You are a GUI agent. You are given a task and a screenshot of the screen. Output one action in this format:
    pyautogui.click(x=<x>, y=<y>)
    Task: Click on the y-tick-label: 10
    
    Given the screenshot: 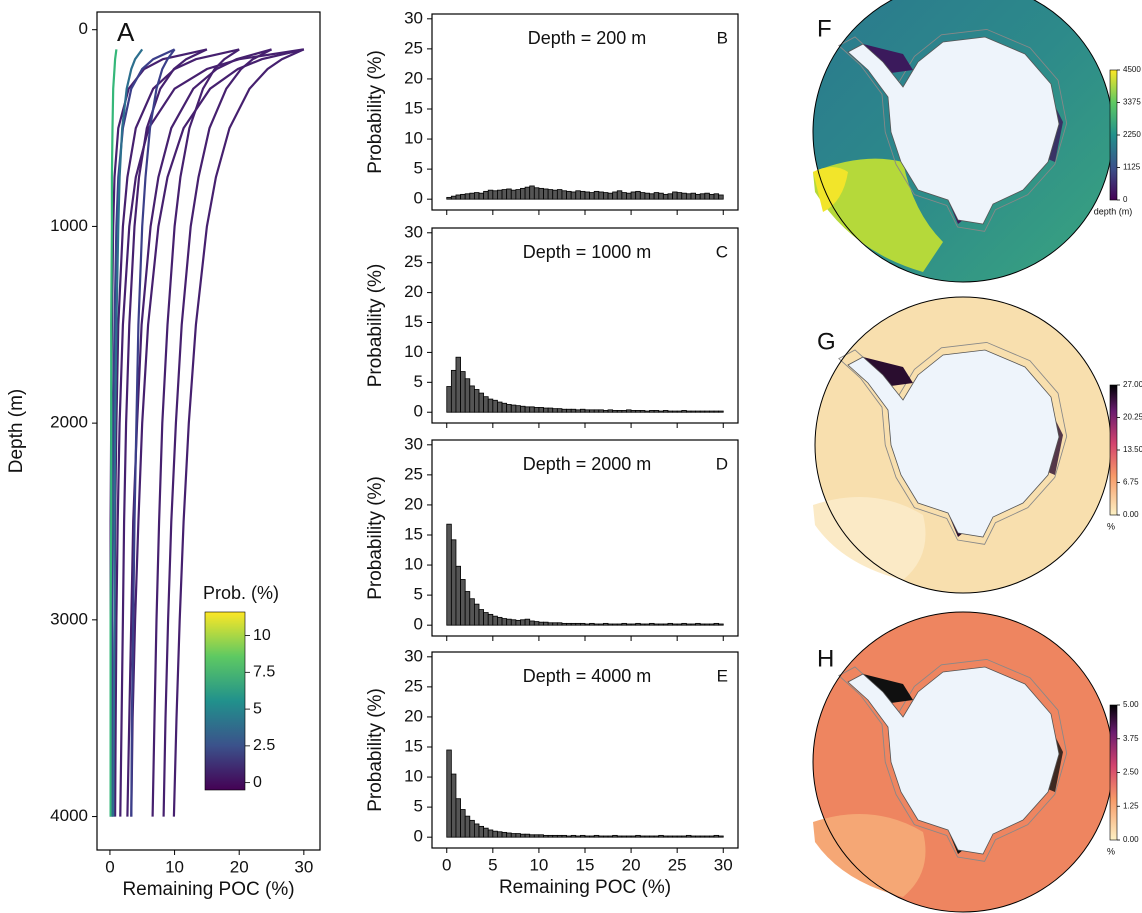 What is the action you would take?
    pyautogui.click(x=413, y=564)
    